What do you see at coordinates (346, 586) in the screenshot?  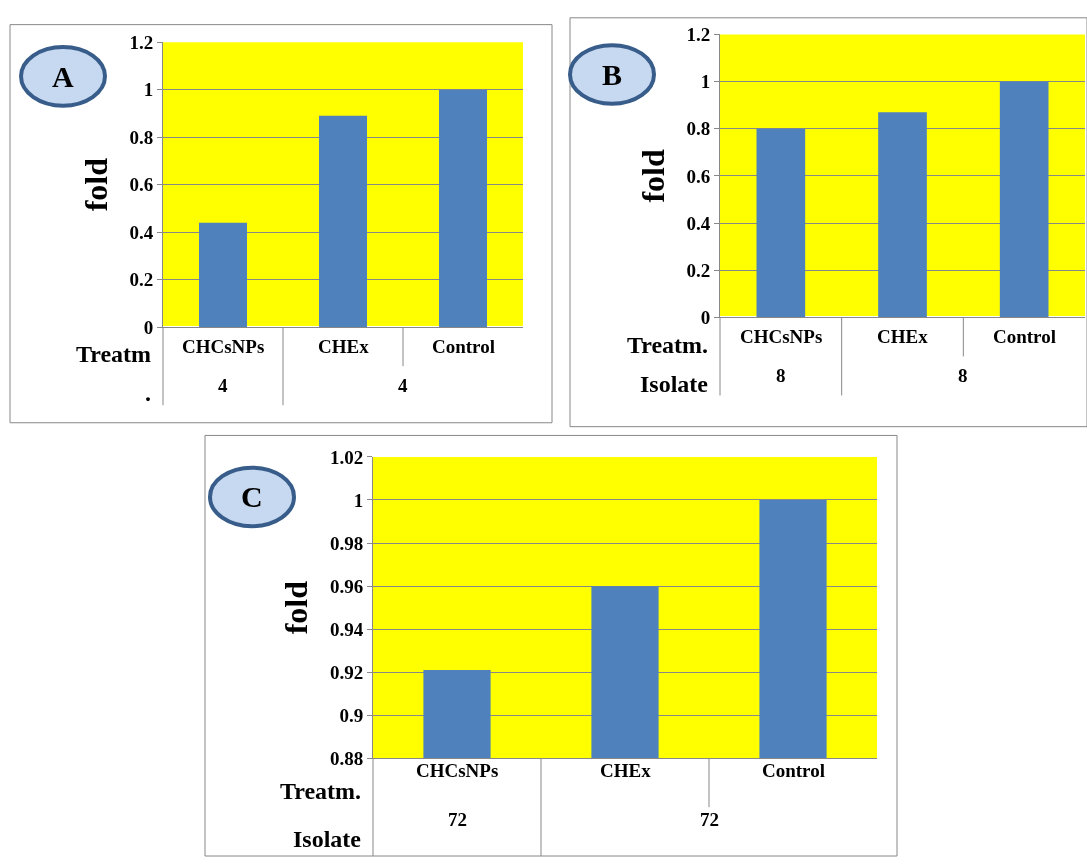 I see `y-tick-label: 0.96` at bounding box center [346, 586].